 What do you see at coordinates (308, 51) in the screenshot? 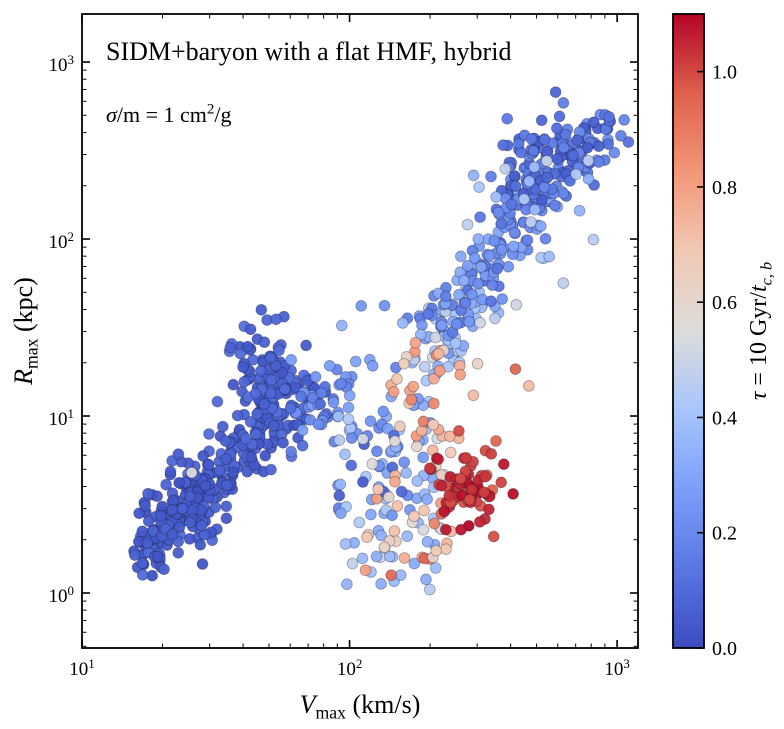
I see `plot-title: SIDM+baryon with a flat HMF, hybrid` at bounding box center [308, 51].